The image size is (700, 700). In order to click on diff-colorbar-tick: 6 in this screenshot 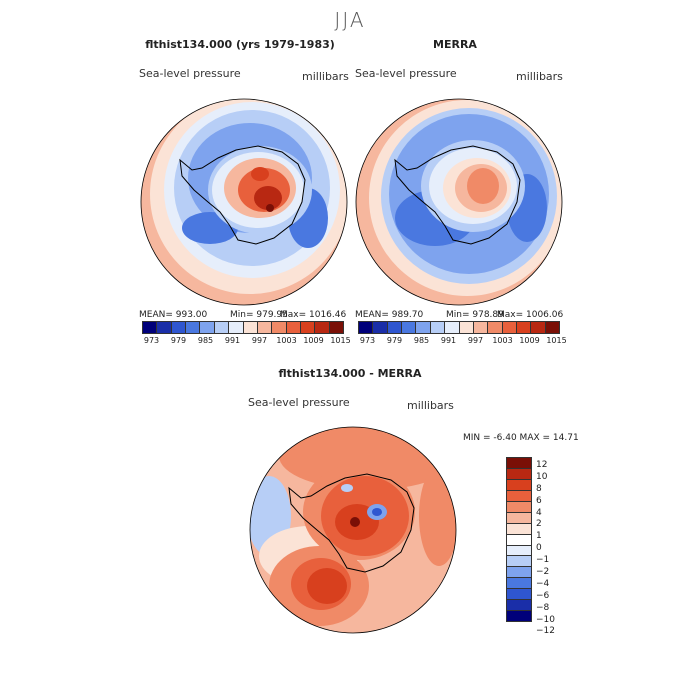, I will do `click(539, 500)`.